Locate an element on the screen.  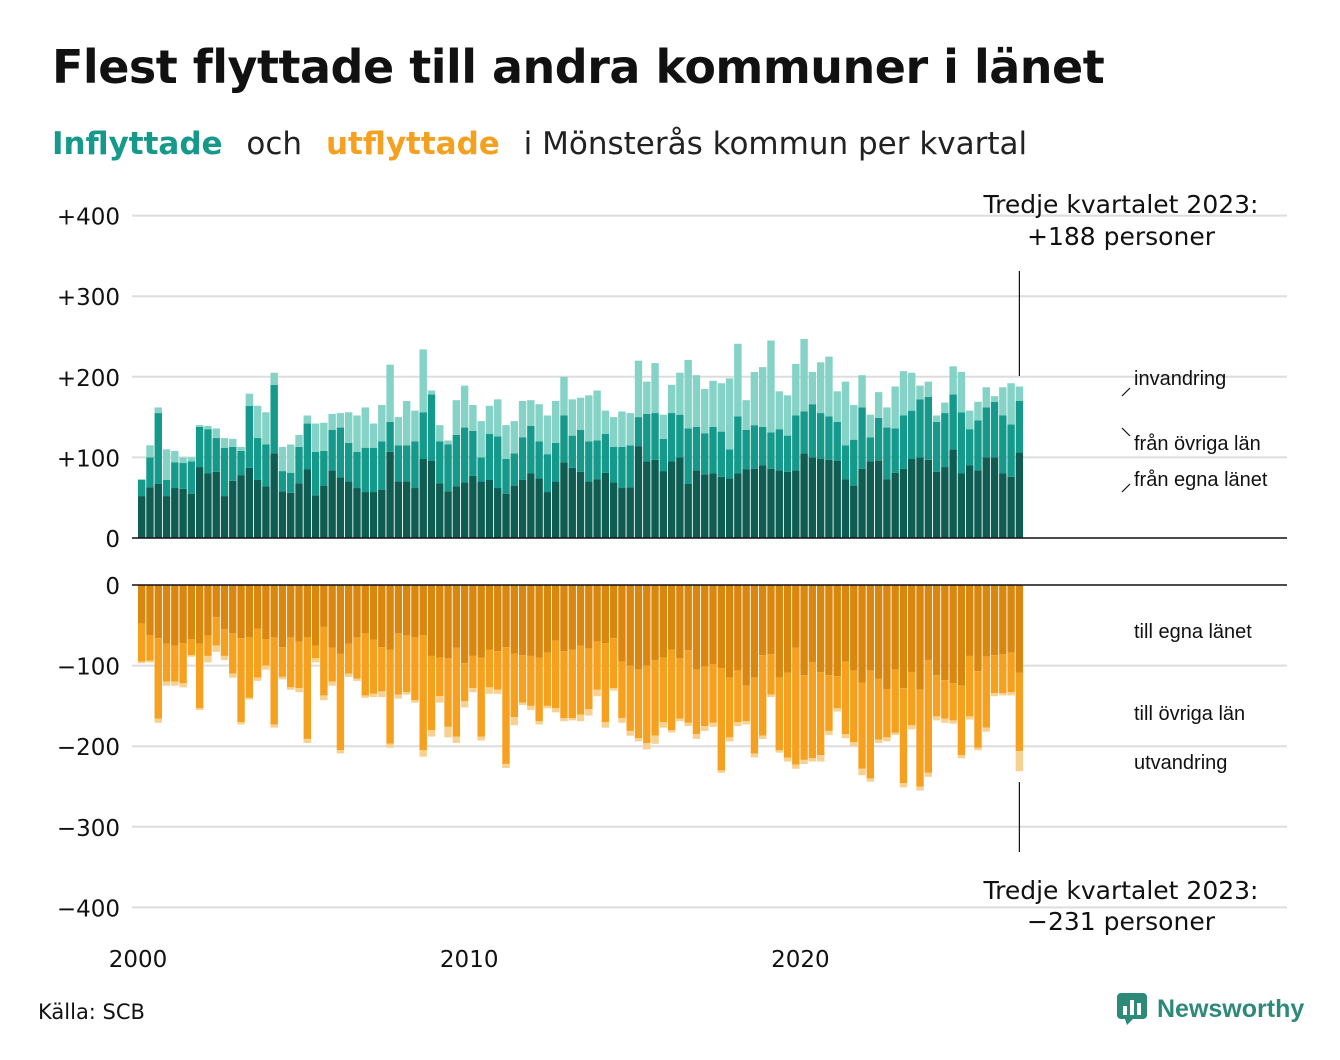
series-pointer-fran-ovriga-lan is located at coordinates (1126, 432).